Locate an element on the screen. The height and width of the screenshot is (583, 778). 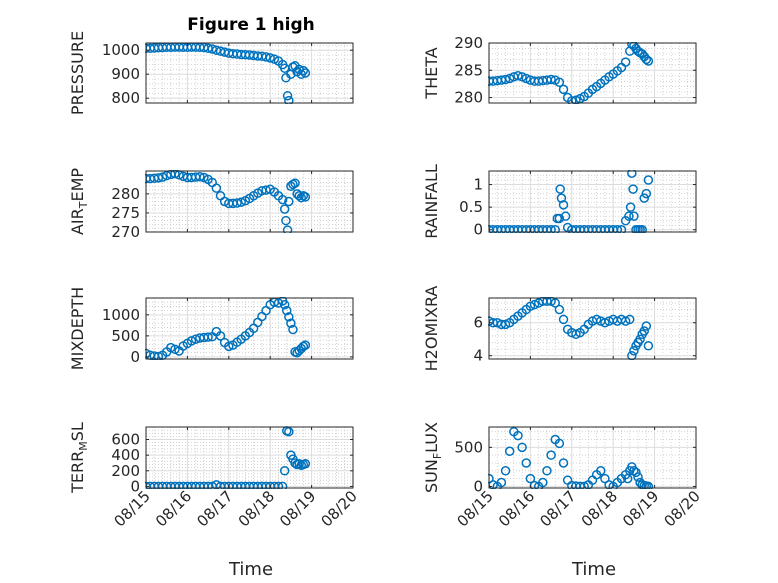
subplot-3-axes-box is located at coordinates (249, 201).